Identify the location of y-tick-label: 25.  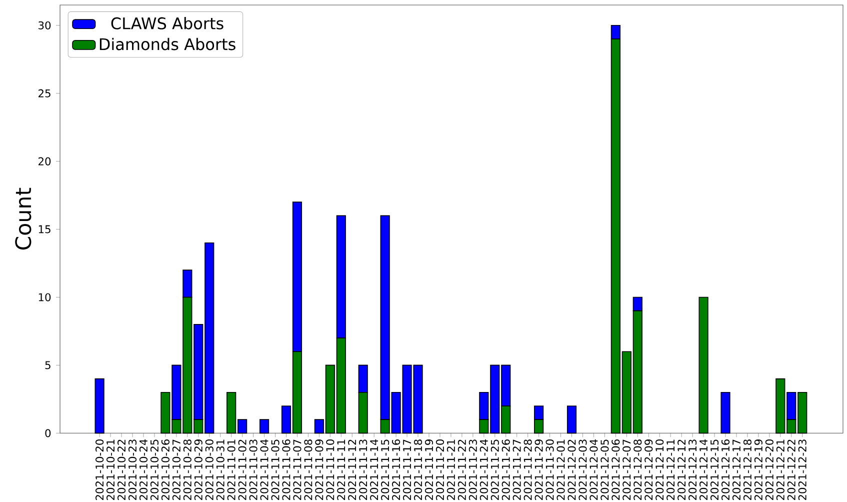
(44, 93).